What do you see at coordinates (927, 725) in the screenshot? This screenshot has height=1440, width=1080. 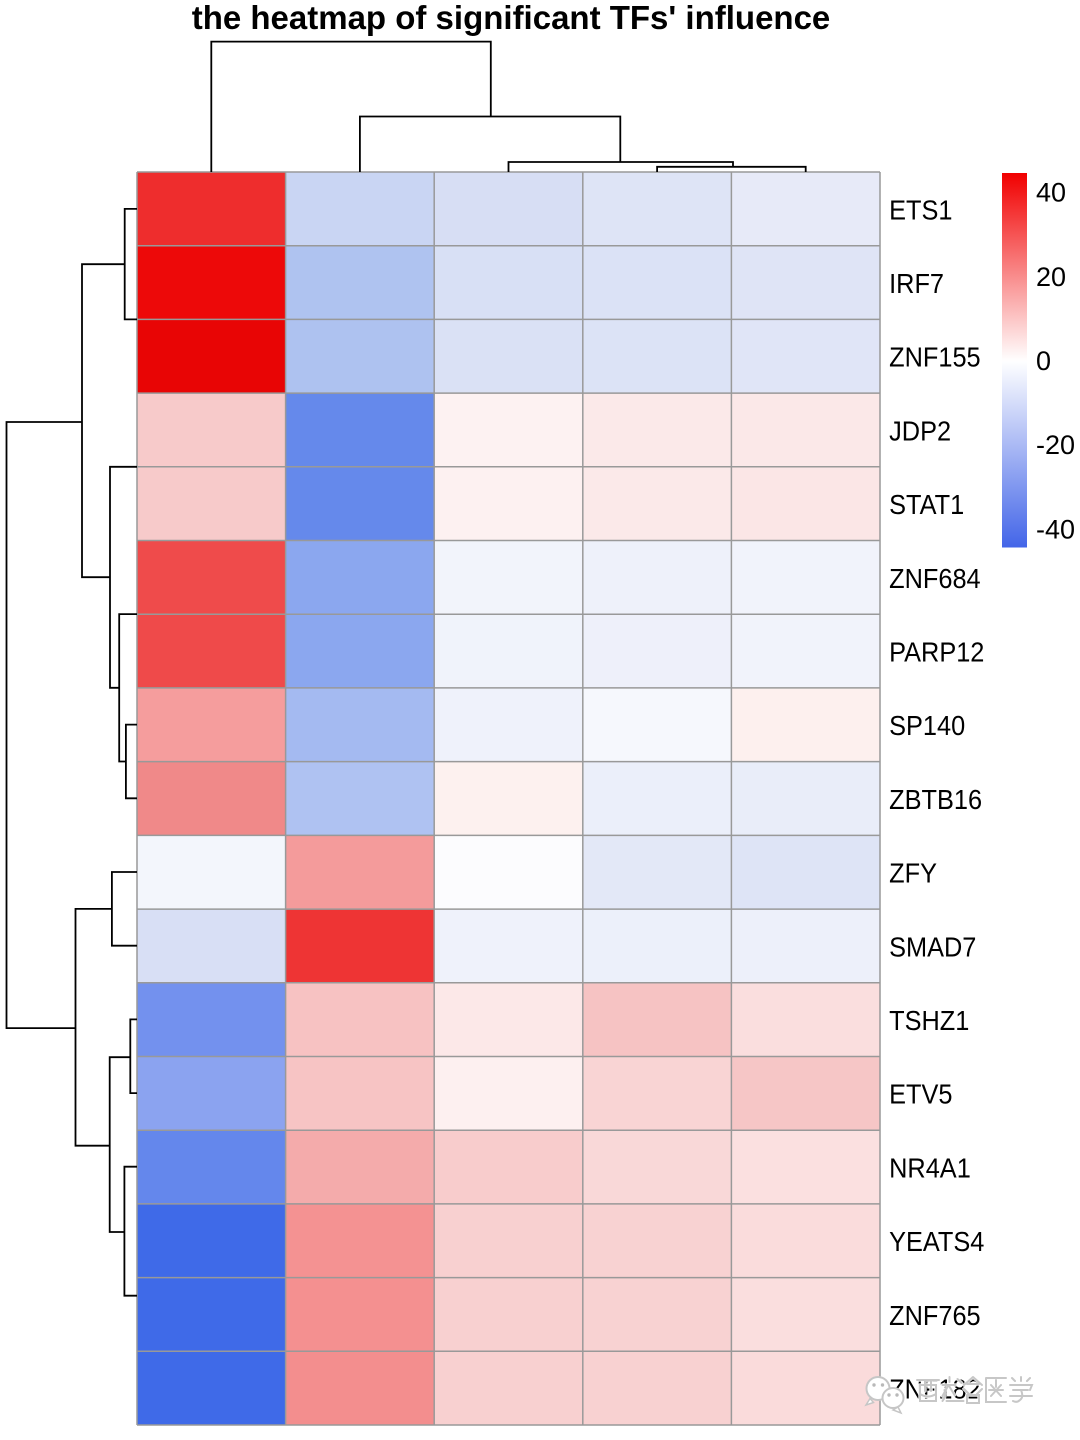 I see `svg-text: SP140` at bounding box center [927, 725].